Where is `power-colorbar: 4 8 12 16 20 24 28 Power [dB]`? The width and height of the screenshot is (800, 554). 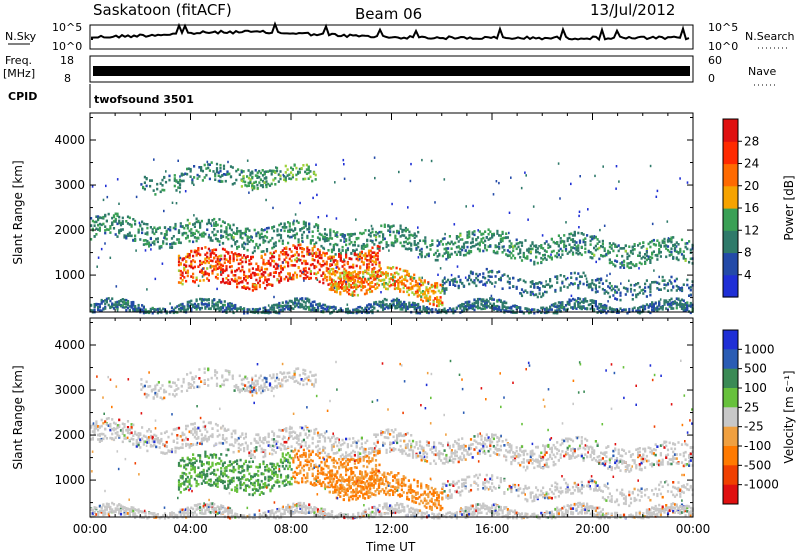
power-colorbar: 4 8 12 16 20 24 28 Power [dB] is located at coordinates (759, 208).